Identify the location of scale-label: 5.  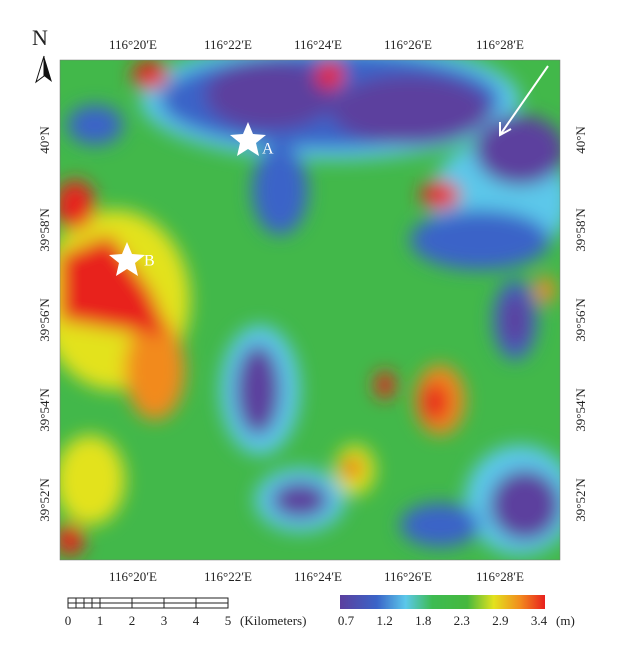
(228, 620).